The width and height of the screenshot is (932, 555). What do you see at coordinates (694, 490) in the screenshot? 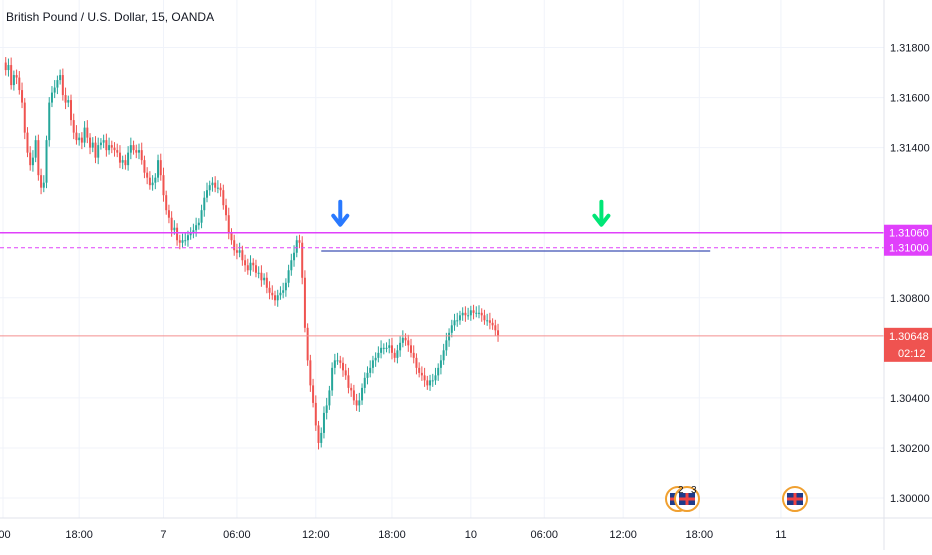
I see `event-marker-label: 3` at bounding box center [694, 490].